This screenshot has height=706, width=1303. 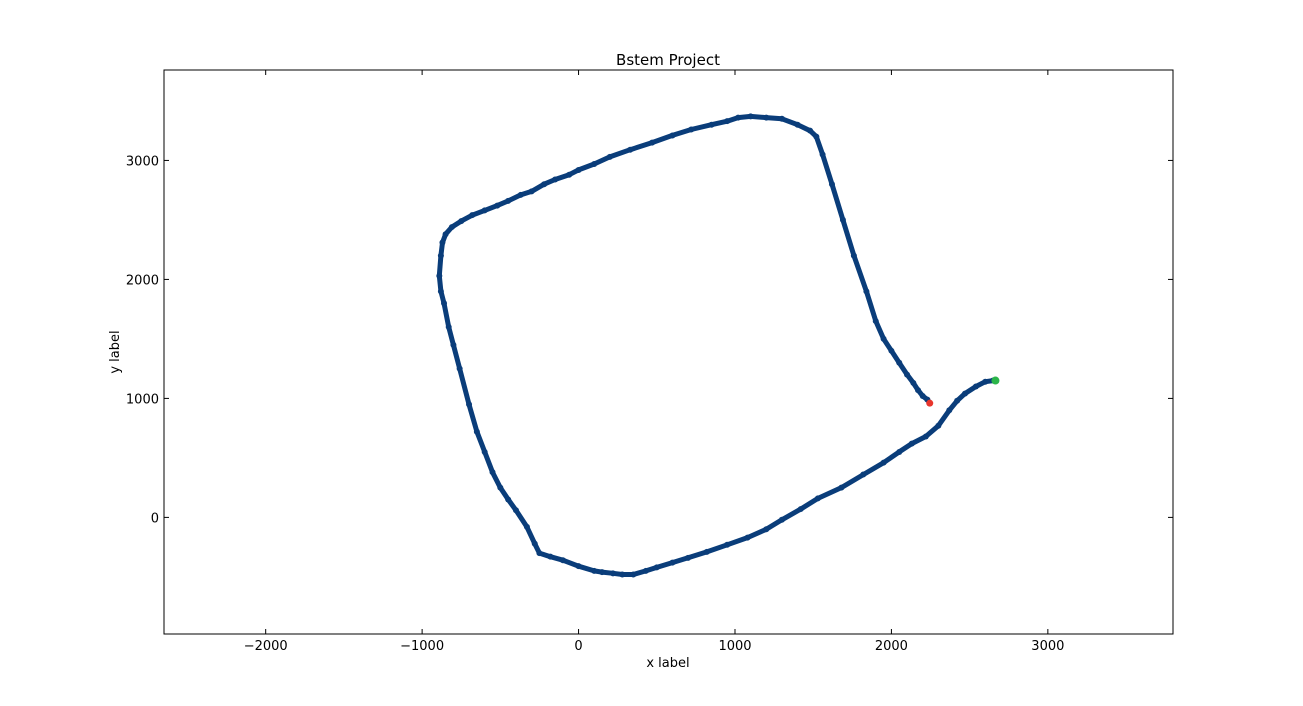 What do you see at coordinates (734, 646) in the screenshot?
I see `x-tick-label: 1000` at bounding box center [734, 646].